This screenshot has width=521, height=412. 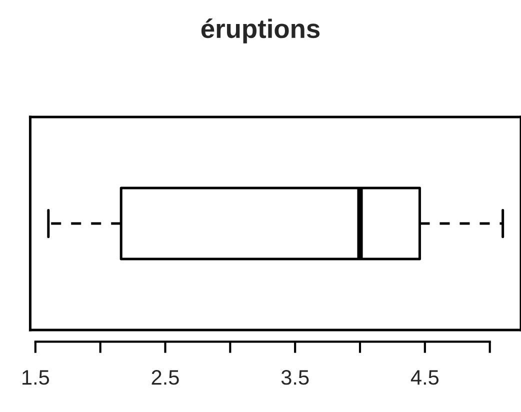 What do you see at coordinates (165, 377) in the screenshot?
I see `x-tick-label: 2.5` at bounding box center [165, 377].